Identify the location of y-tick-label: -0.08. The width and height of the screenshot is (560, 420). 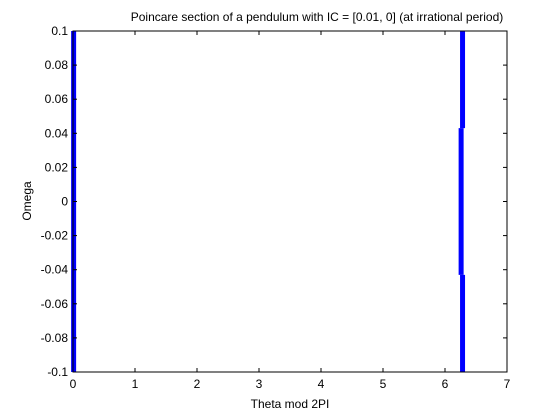
(55, 338).